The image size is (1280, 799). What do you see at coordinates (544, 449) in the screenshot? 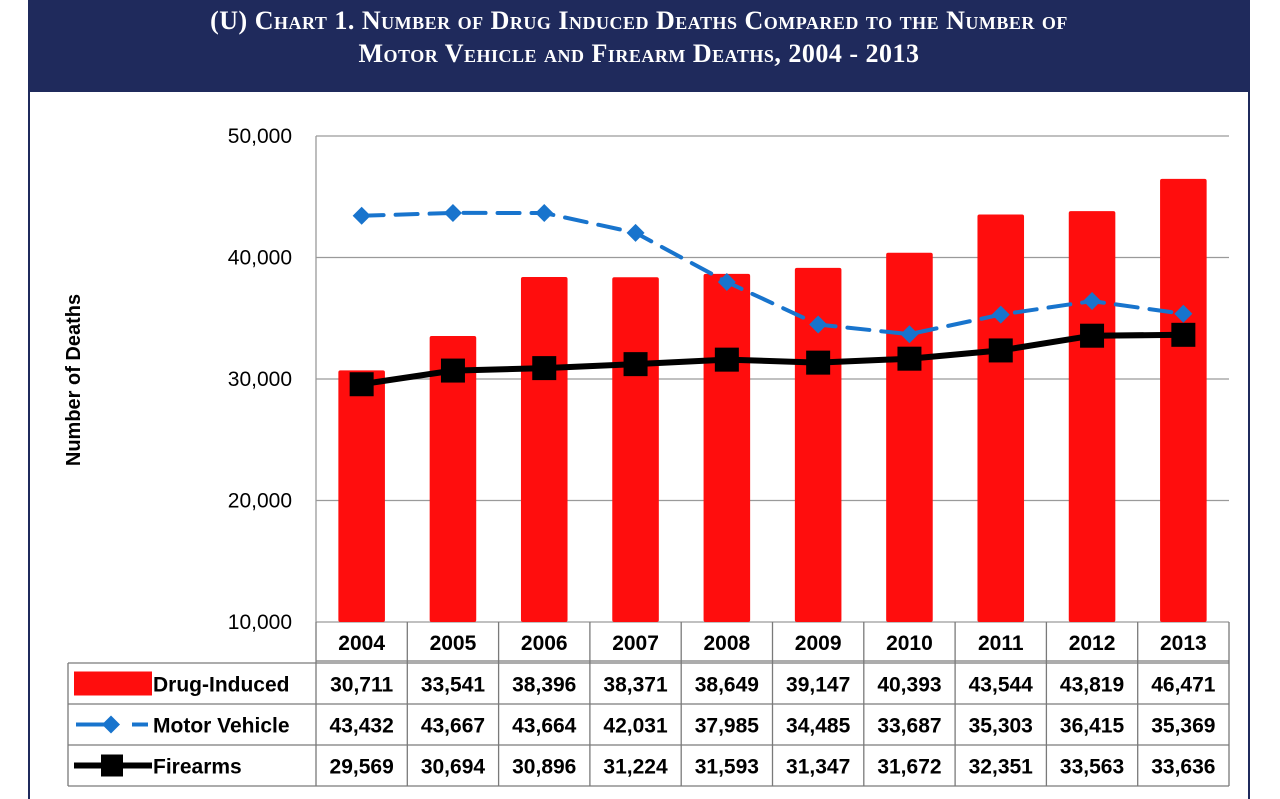
I see `bar-drug-induced-2006` at bounding box center [544, 449].